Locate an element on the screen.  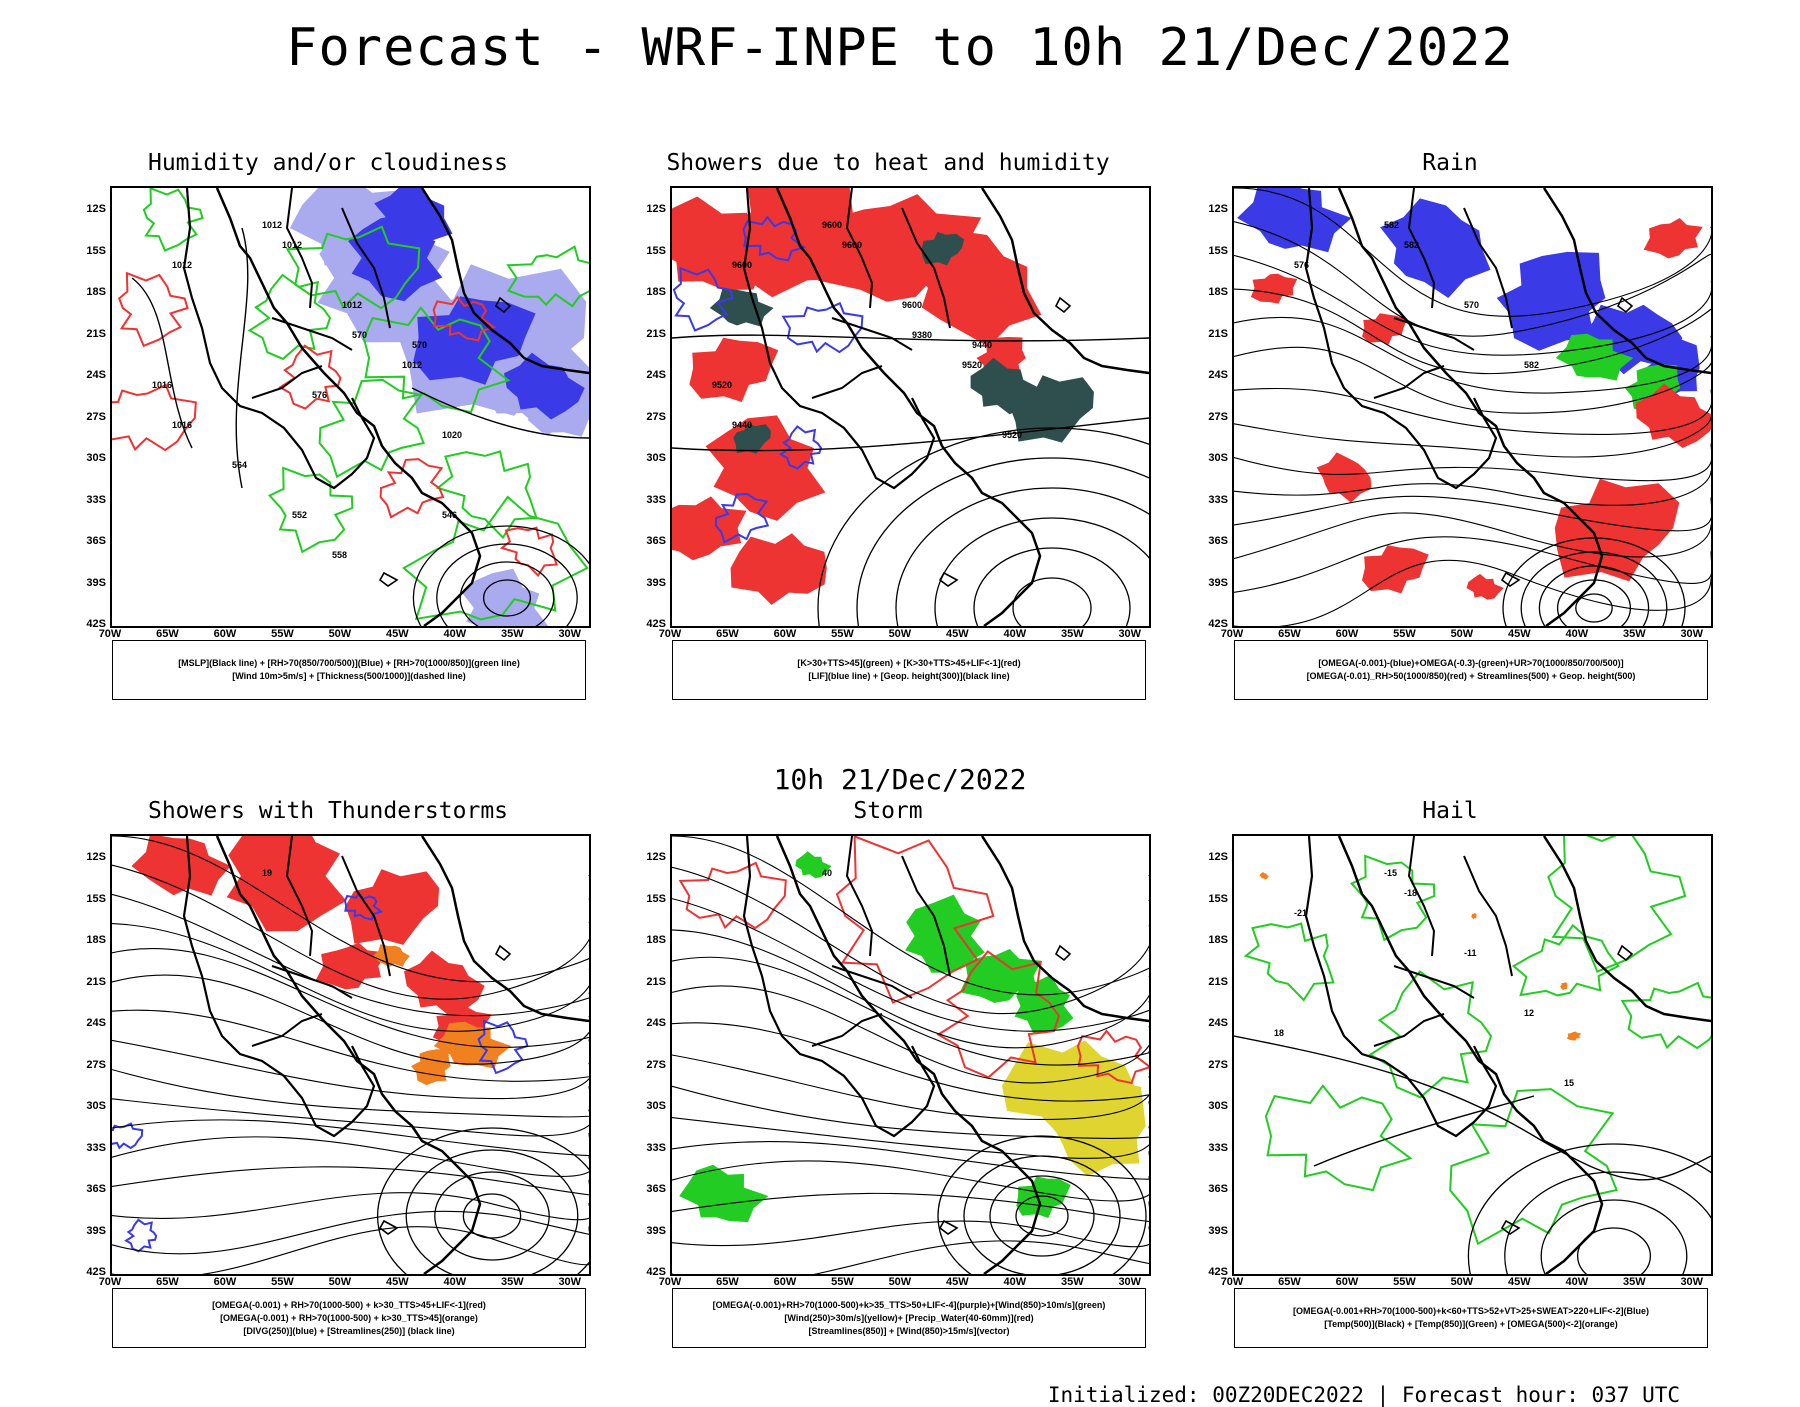
temp-850-green is located at coordinates (1430, 1034).